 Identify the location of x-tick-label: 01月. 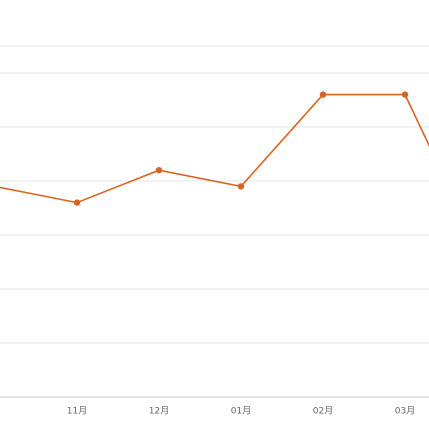
(241, 411).